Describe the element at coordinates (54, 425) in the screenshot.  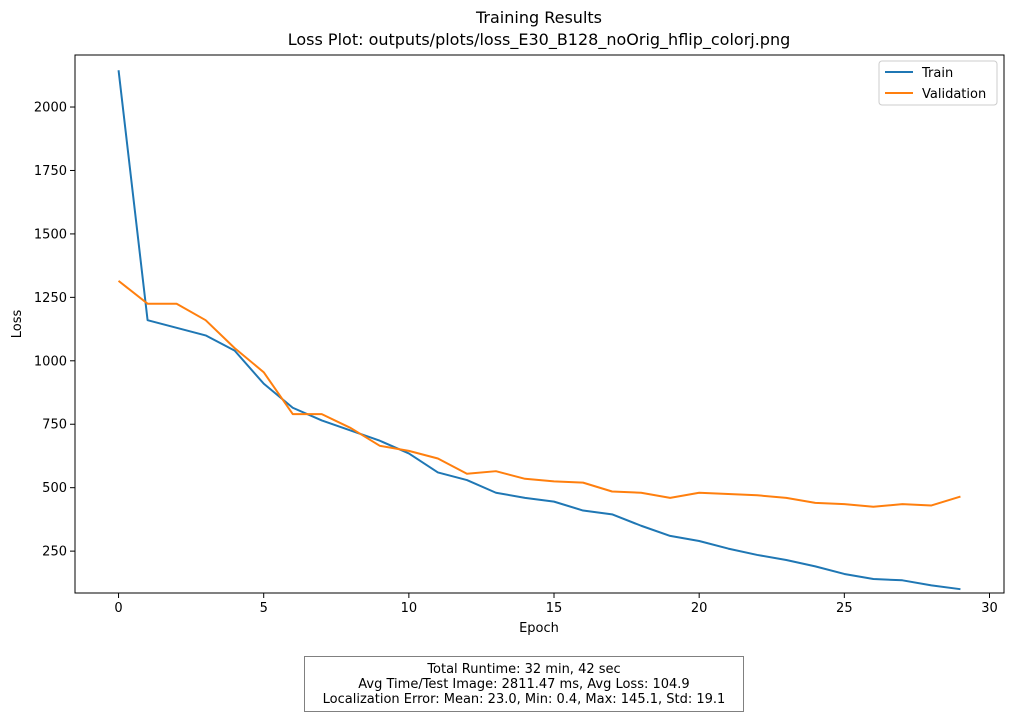
I see `y-tick-label: 750` at that location.